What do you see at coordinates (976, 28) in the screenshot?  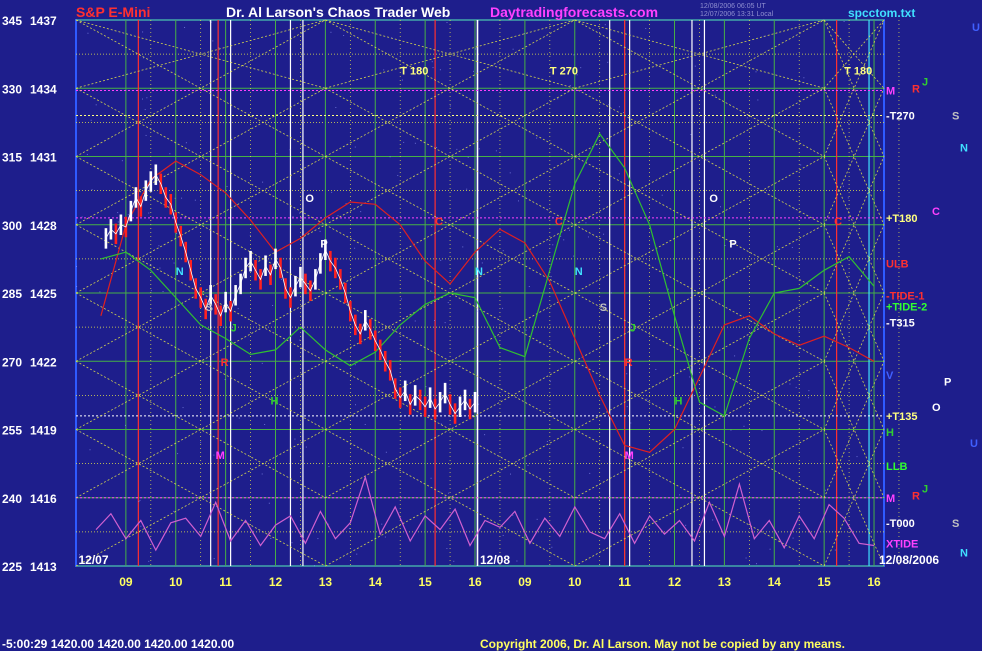 I see `far-right-label: U` at bounding box center [976, 28].